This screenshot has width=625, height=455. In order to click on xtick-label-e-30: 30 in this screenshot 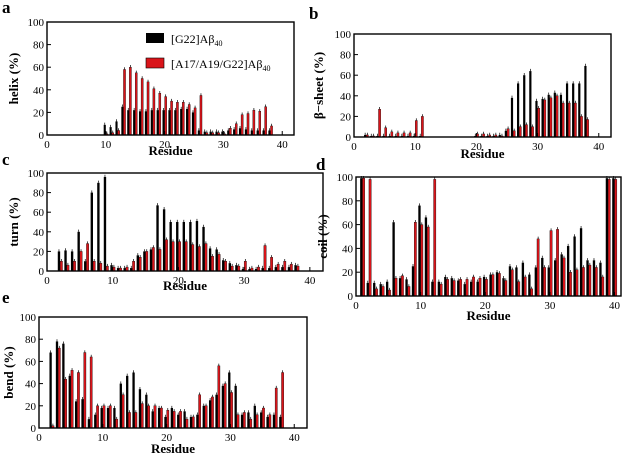, I will do `click(231, 438)`.